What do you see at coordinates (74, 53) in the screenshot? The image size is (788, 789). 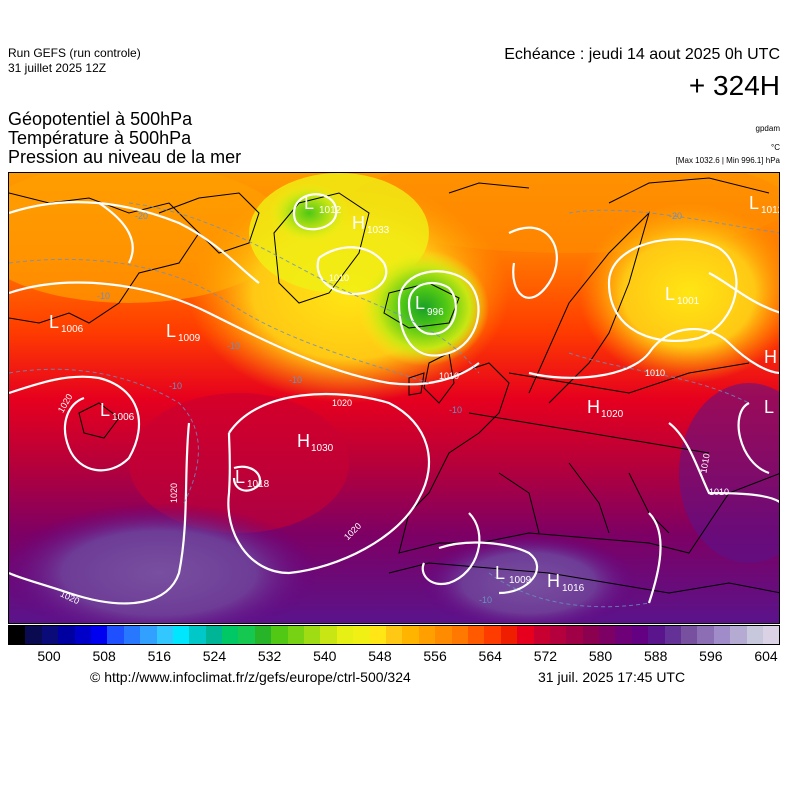 I see `run-title: Run GEFS (run controle)` at bounding box center [74, 53].